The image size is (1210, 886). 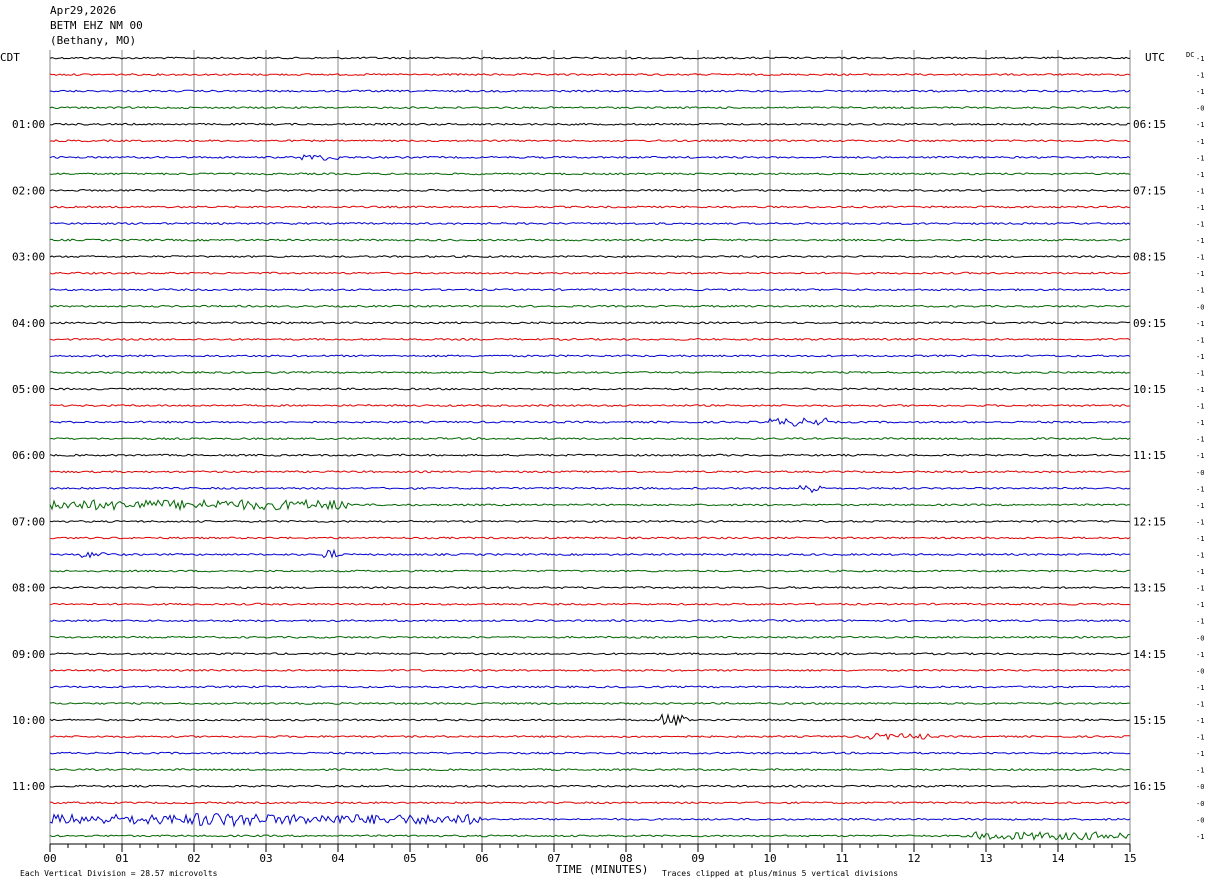 What do you see at coordinates (28, 323) in the screenshot?
I see `left-hour-label: 04:00` at bounding box center [28, 323].